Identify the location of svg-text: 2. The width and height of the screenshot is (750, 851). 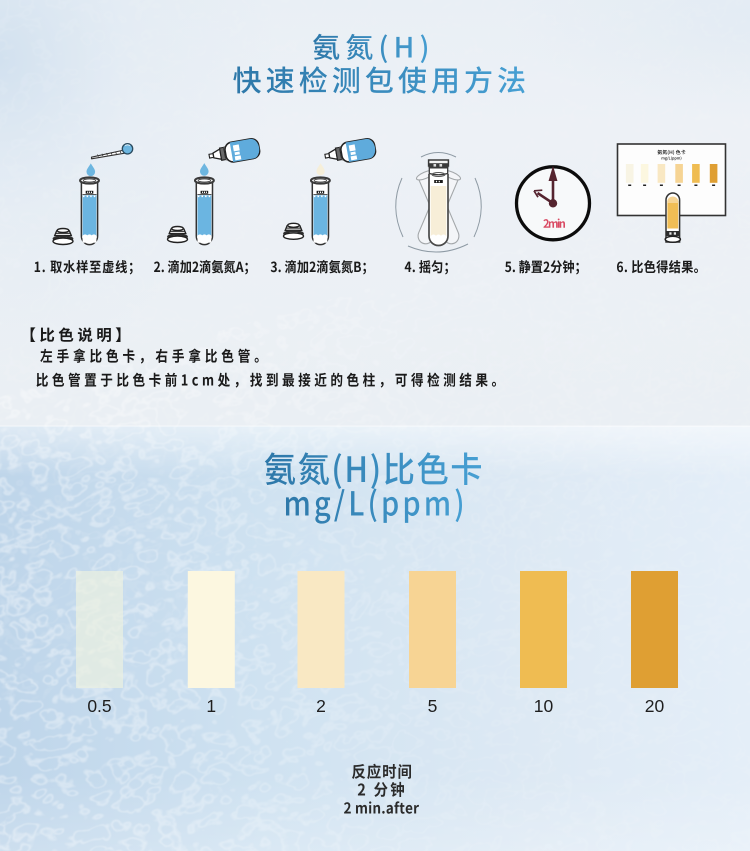
(321, 706).